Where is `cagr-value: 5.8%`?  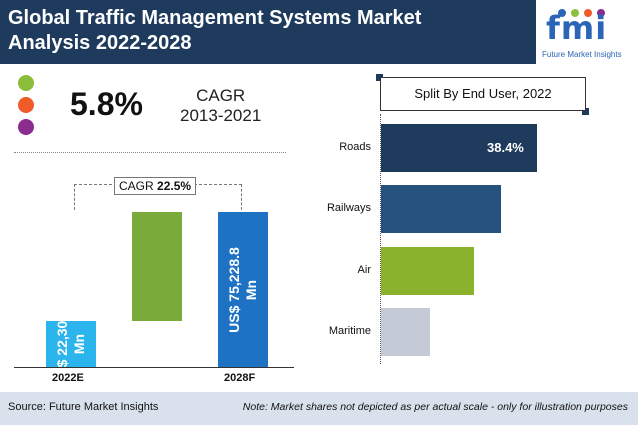 cagr-value: 5.8% is located at coordinates (106, 104).